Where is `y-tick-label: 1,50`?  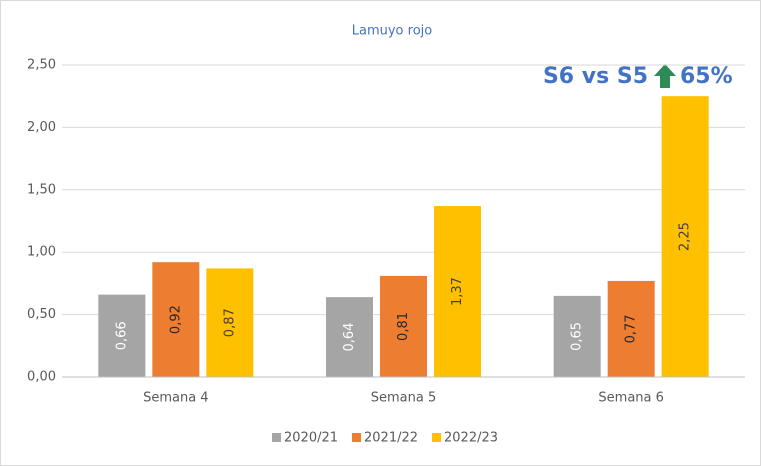
y-tick-label: 1,50 is located at coordinates (41, 189).